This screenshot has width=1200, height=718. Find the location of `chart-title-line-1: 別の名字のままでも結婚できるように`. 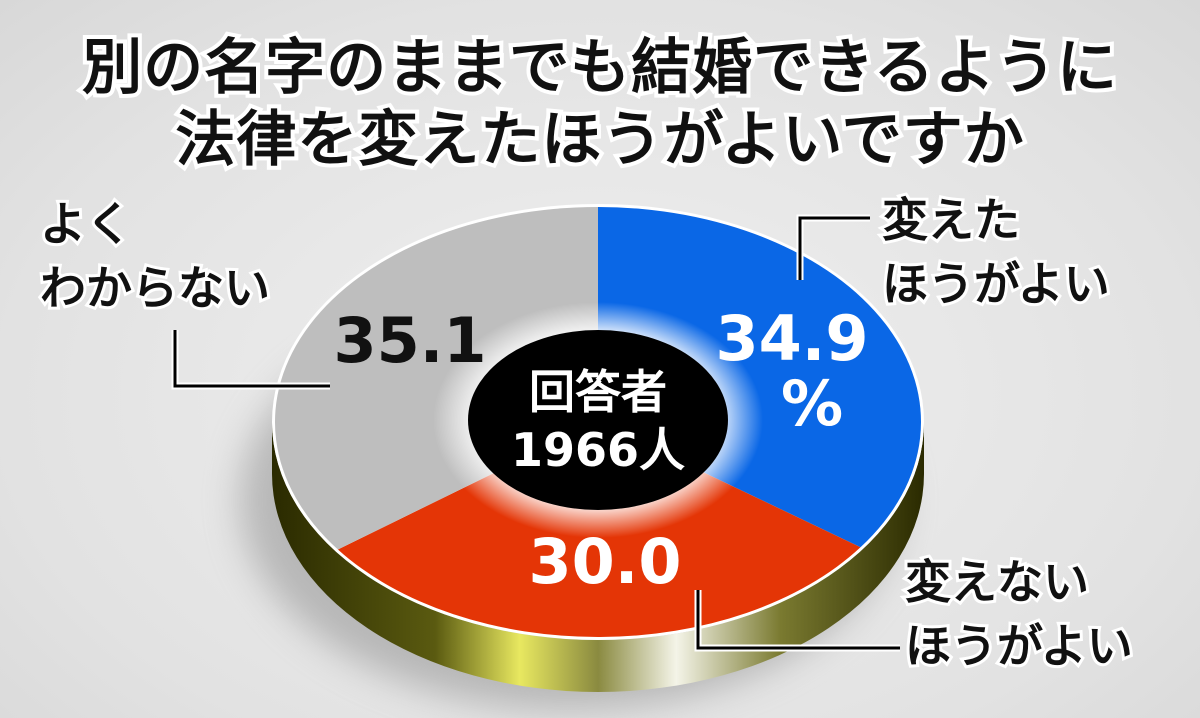

chart-title-line-1: 別の名字のままでも結婚できるように is located at coordinates (600, 68).